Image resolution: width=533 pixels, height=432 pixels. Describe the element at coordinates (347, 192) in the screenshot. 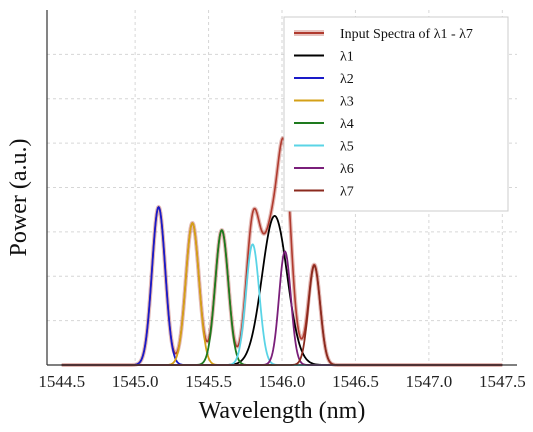

I see `legend-label: λ7` at that location.